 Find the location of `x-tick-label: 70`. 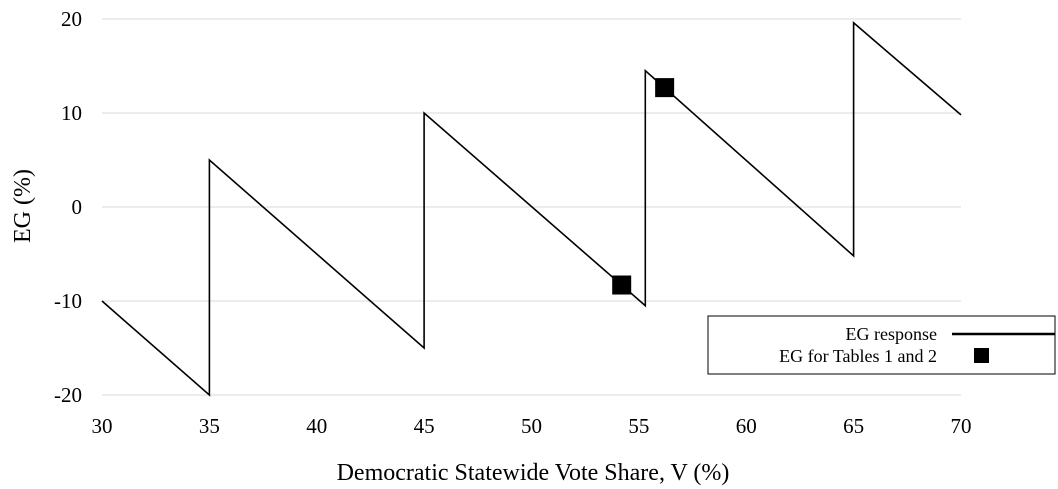

x-tick-label: 70 is located at coordinates (961, 426).